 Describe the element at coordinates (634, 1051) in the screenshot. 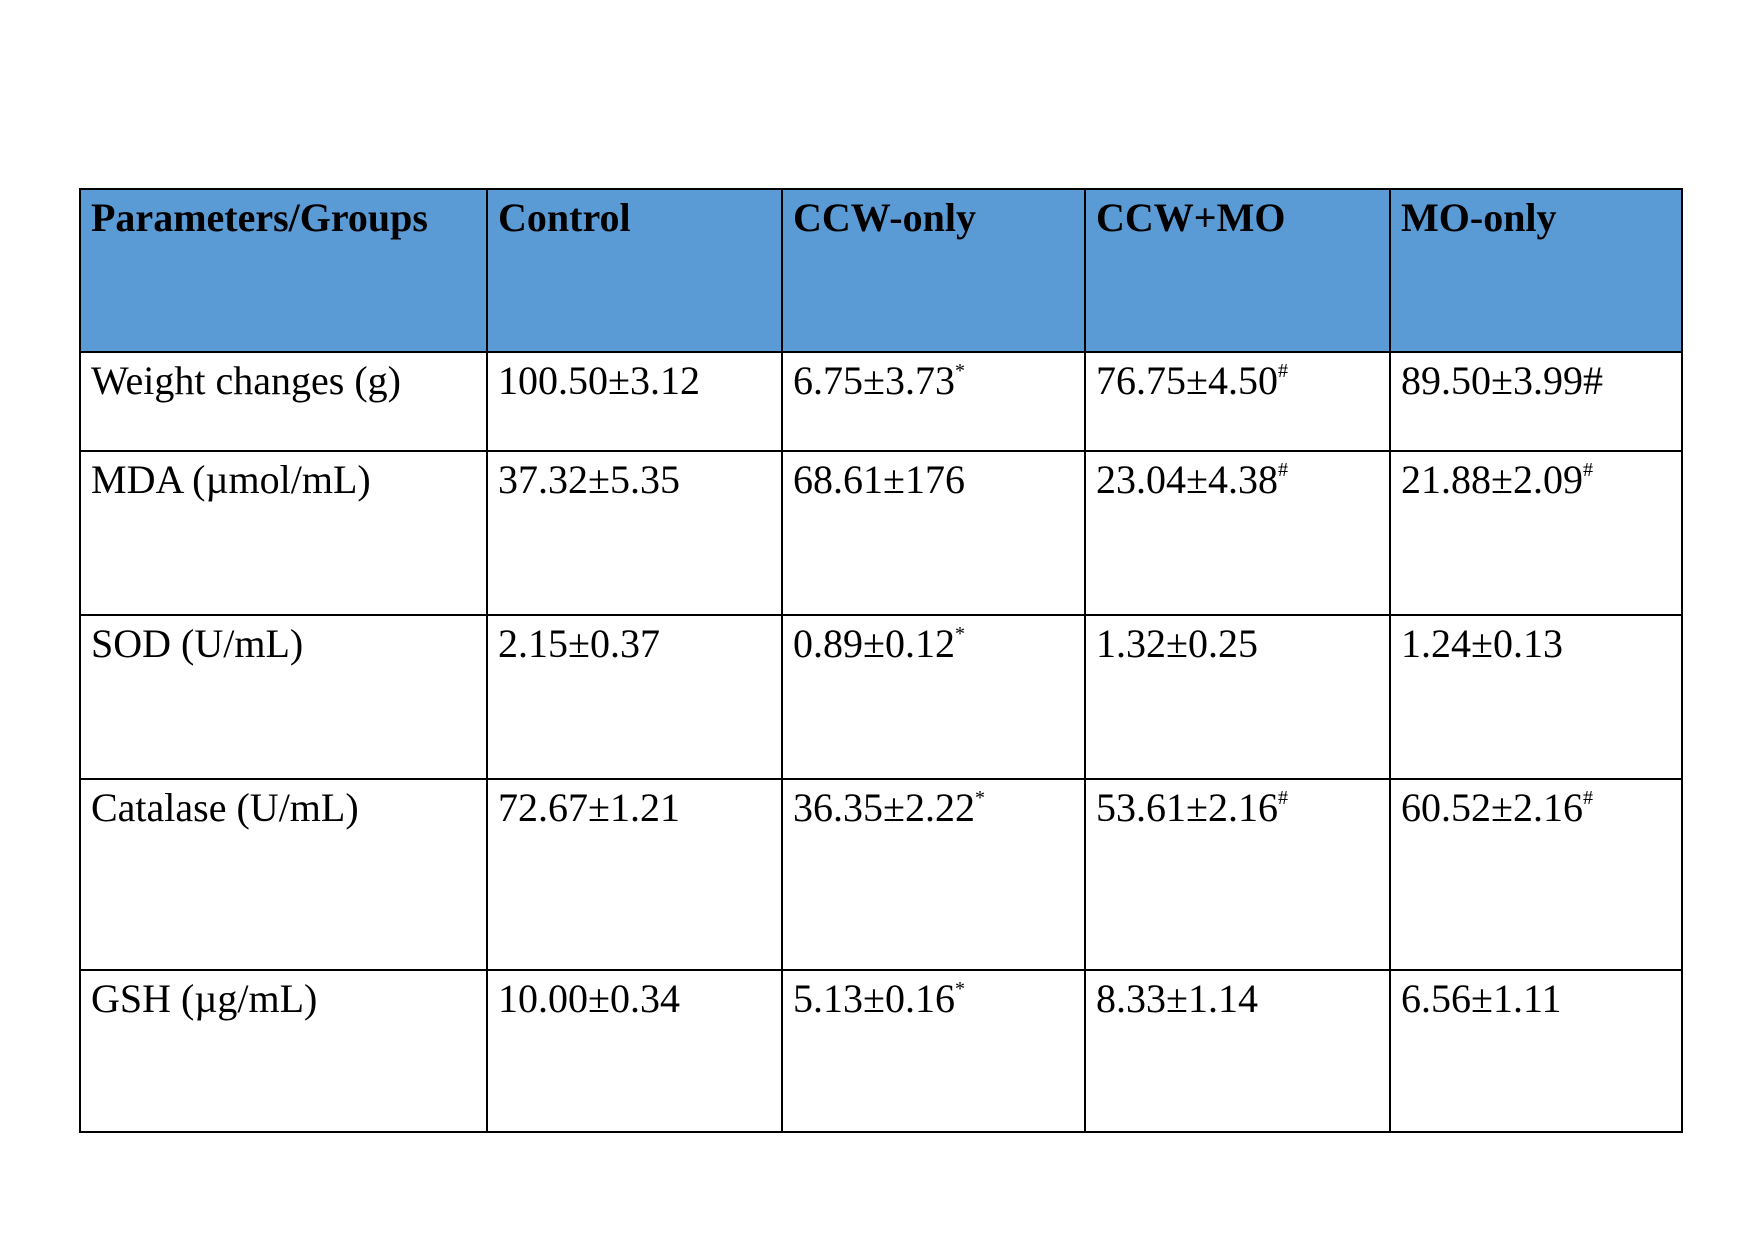

I see `value-cell: 10.00±0.34` at that location.